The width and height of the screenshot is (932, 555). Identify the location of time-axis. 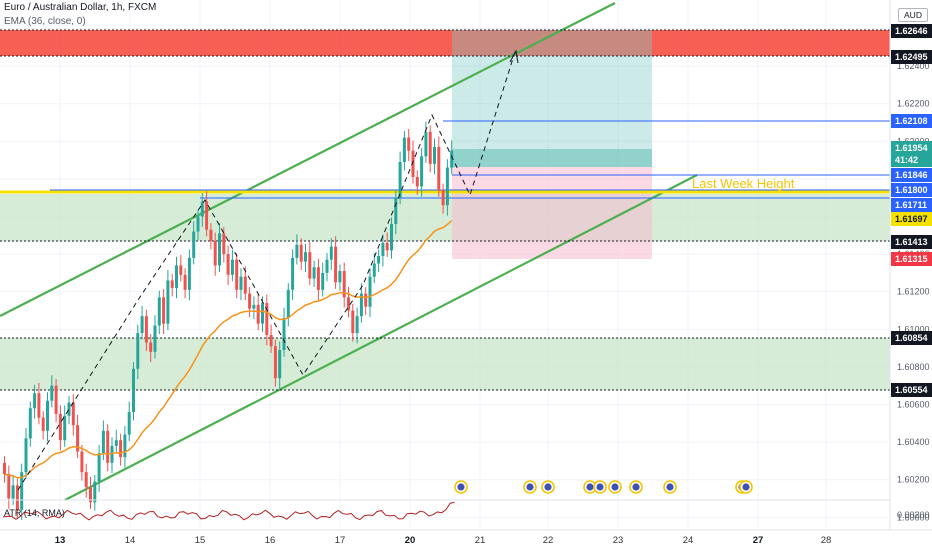
(466, 540).